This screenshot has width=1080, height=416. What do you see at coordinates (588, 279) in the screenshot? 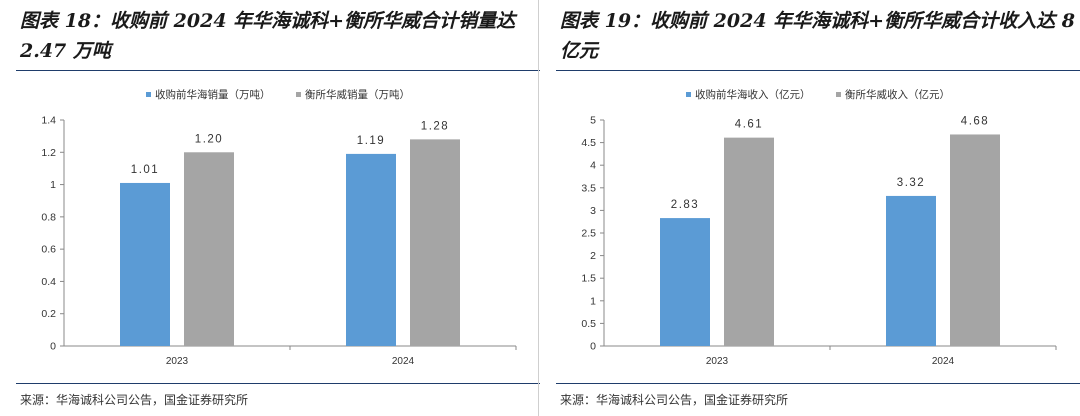
I see `y-tick-label: 1.5` at bounding box center [588, 279].